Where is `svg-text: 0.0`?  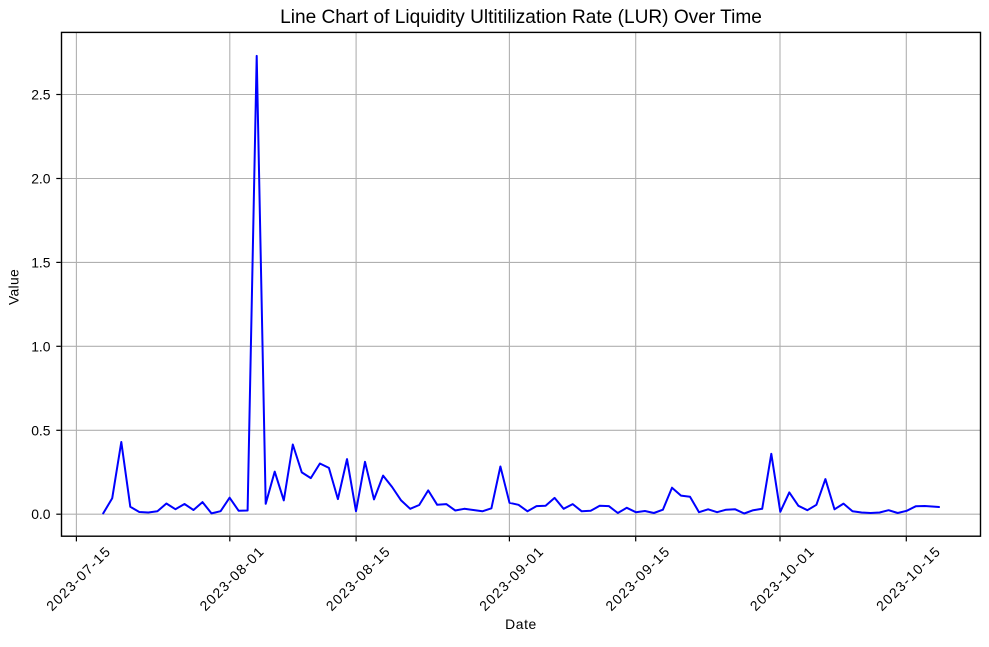 svg-text: 0.0 is located at coordinates (41, 514).